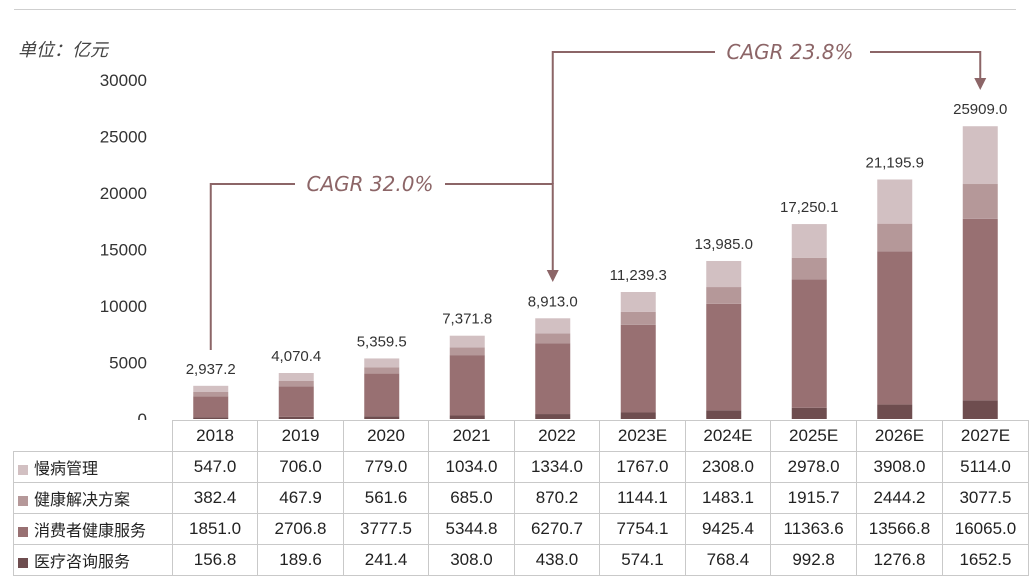 Image resolution: width=1029 pixels, height=585 pixels. I want to click on bar-total-label: 11,239.3, so click(638, 275).